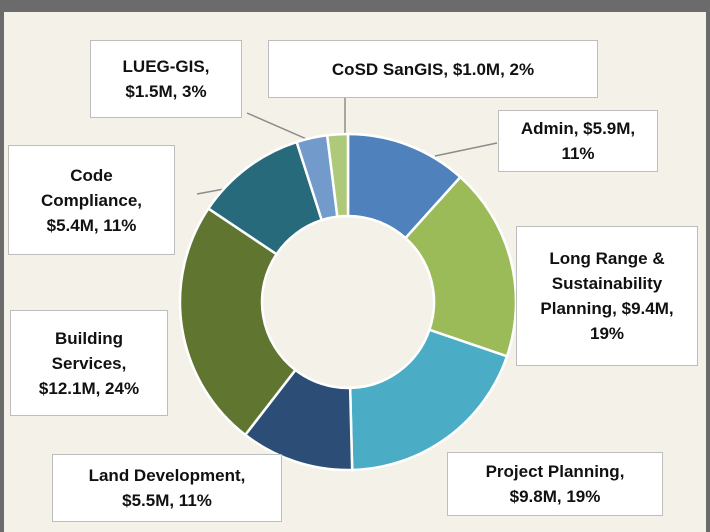 This screenshot has height=532, width=710. I want to click on slice-label: CoSD SanGIS, $1.0M, 2%, so click(433, 69).